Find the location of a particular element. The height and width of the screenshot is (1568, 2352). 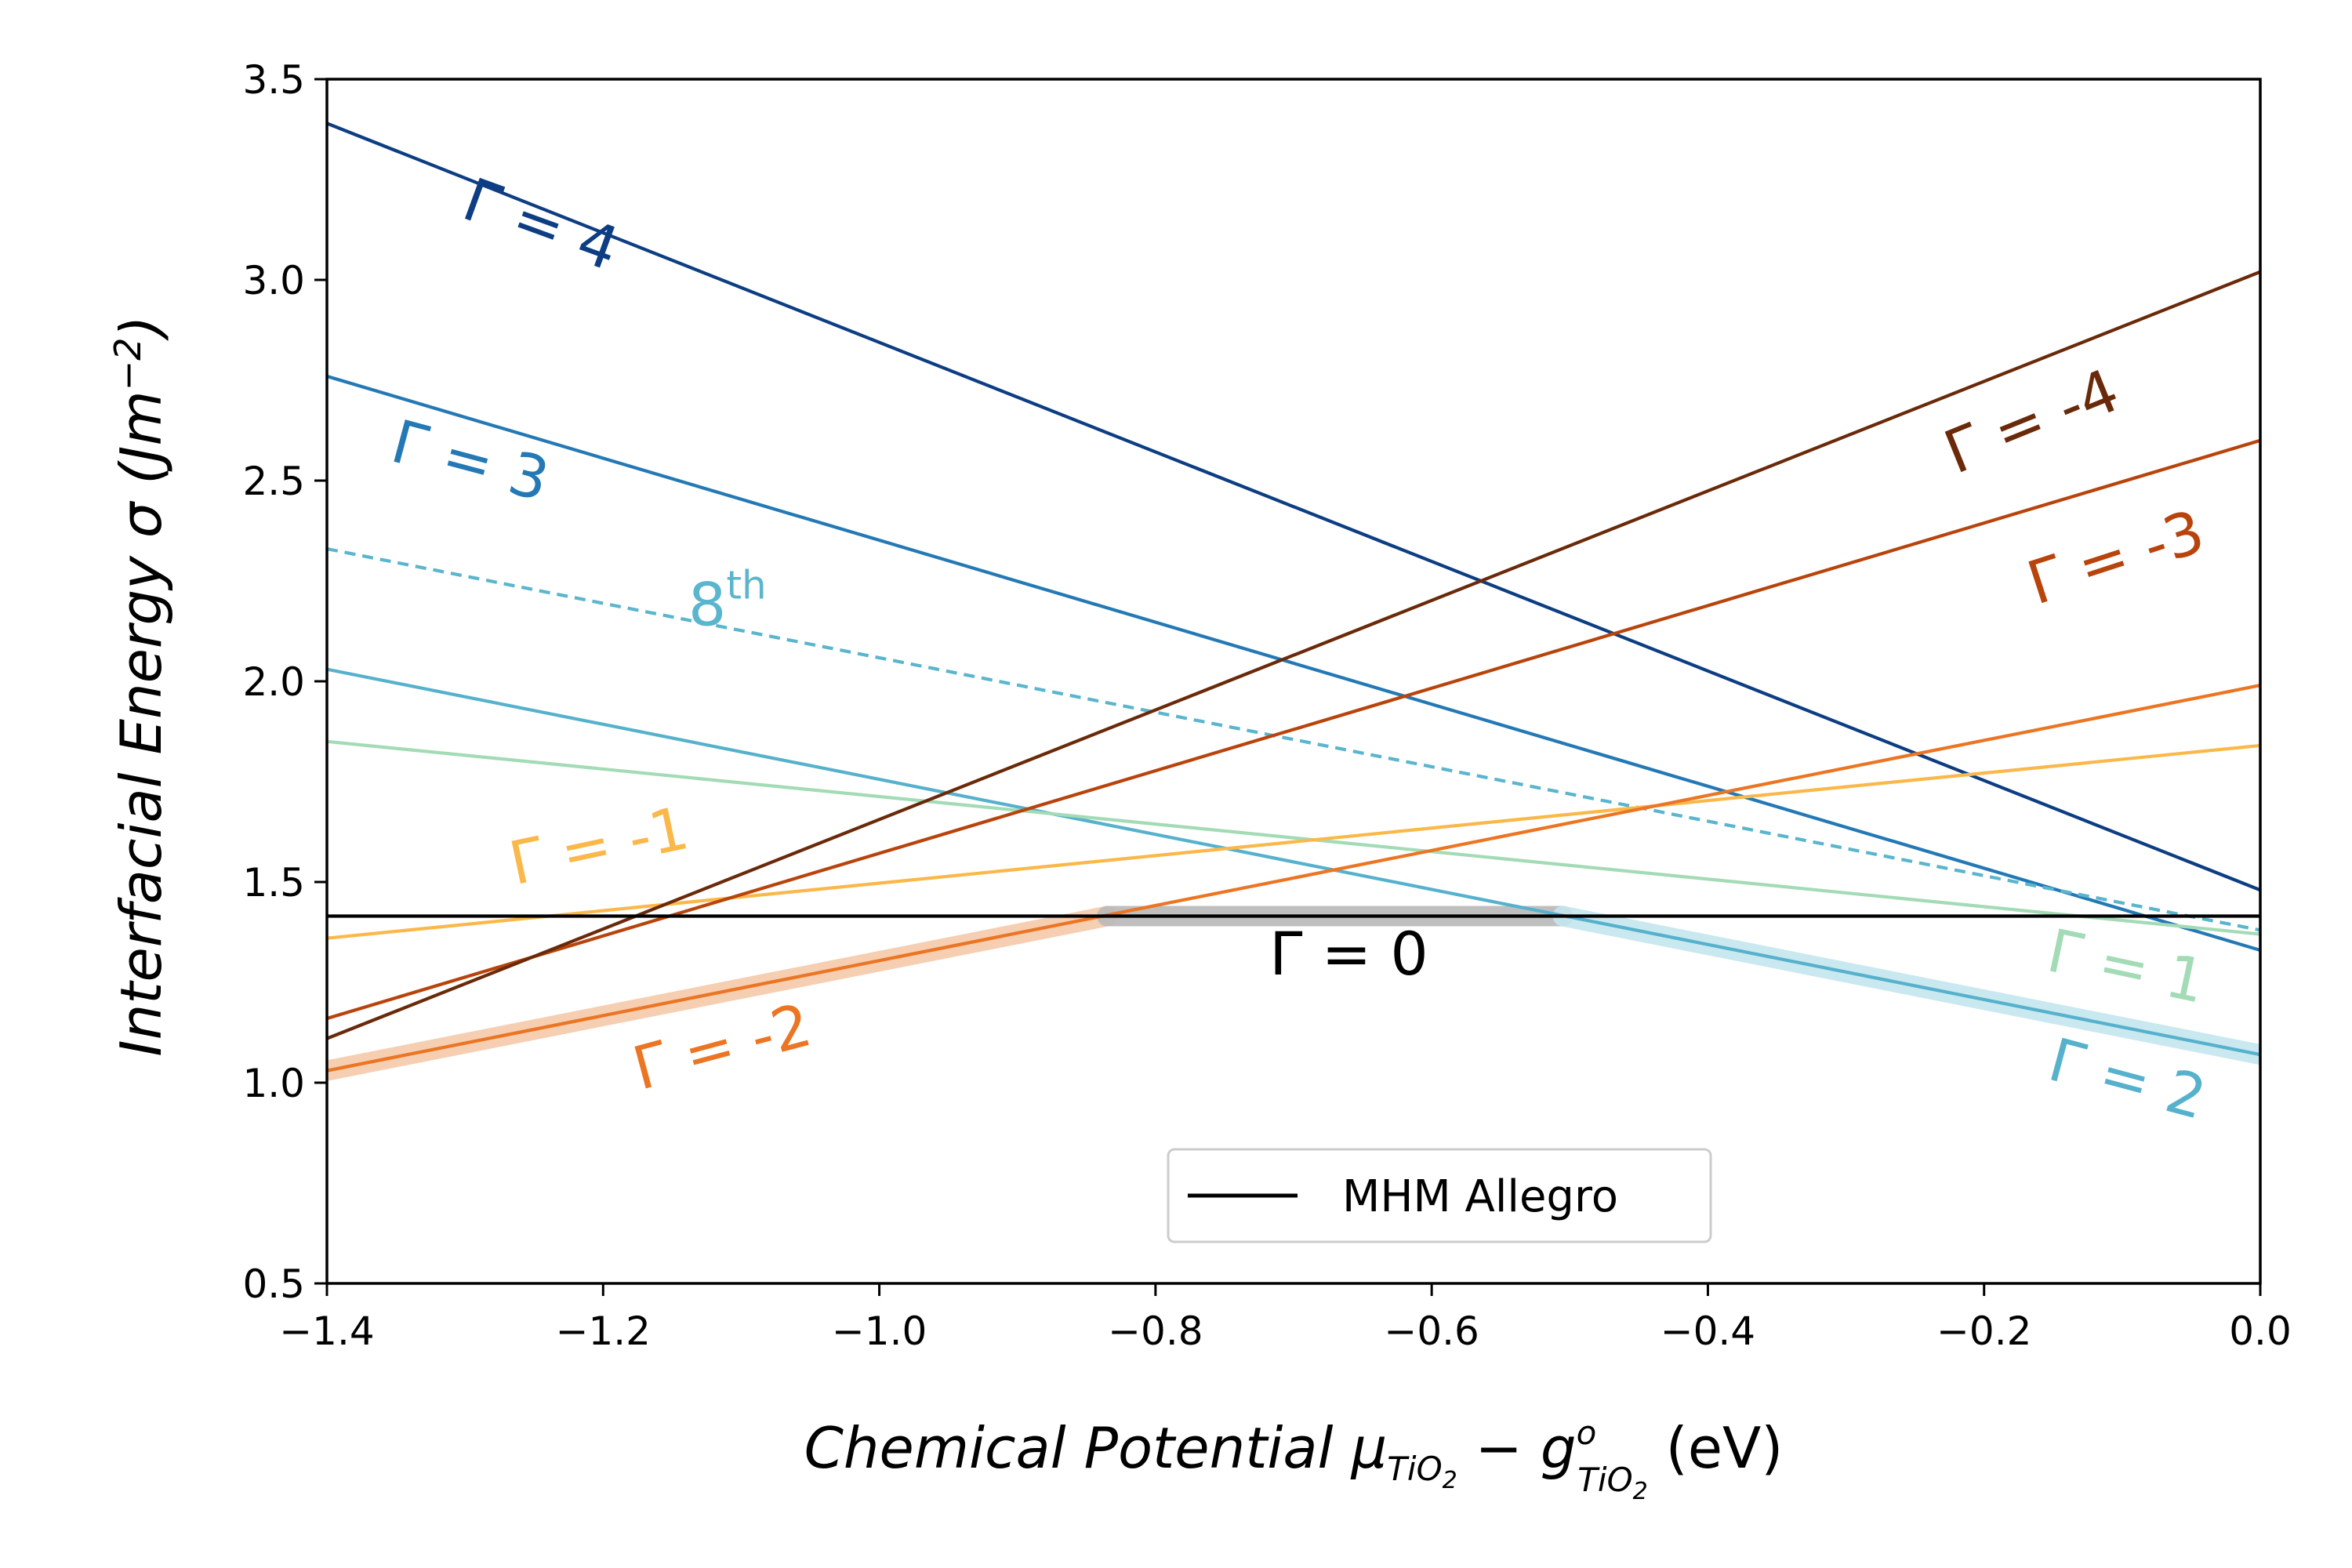

legend: MHM Allegro is located at coordinates (1439, 1195).